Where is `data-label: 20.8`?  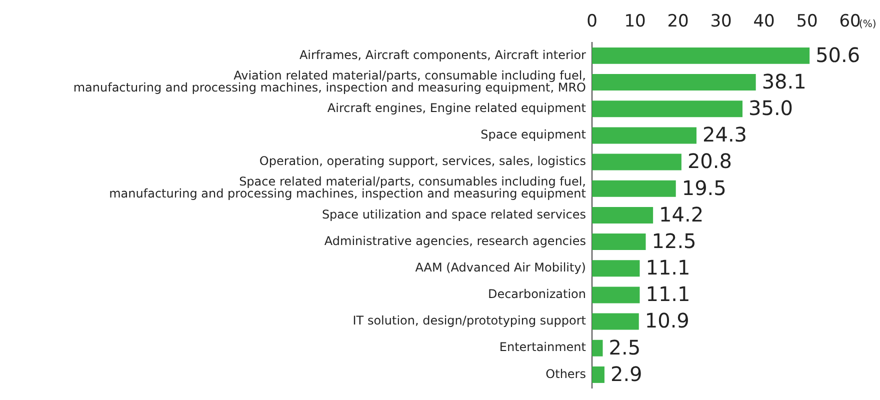 data-label: 20.8 is located at coordinates (709, 161).